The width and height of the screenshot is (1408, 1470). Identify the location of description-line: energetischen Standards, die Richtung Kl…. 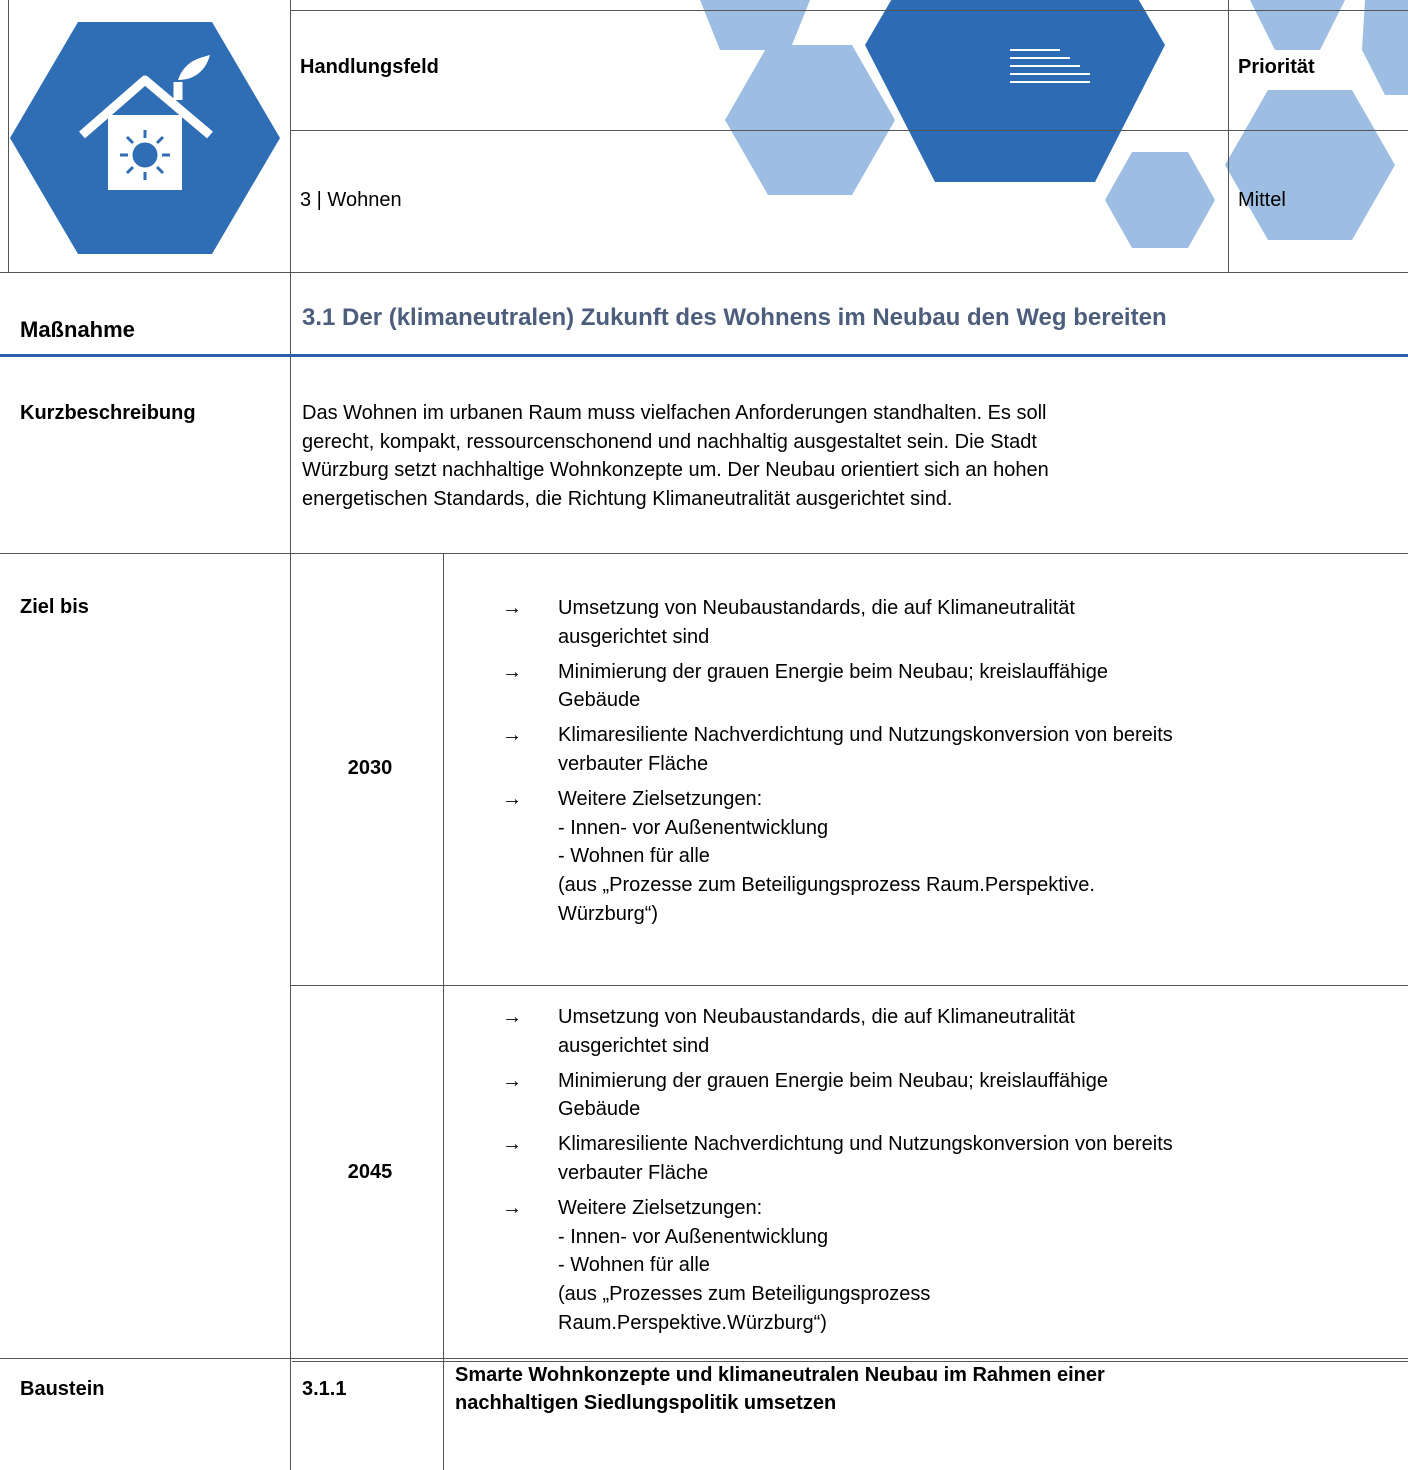
(627, 498).